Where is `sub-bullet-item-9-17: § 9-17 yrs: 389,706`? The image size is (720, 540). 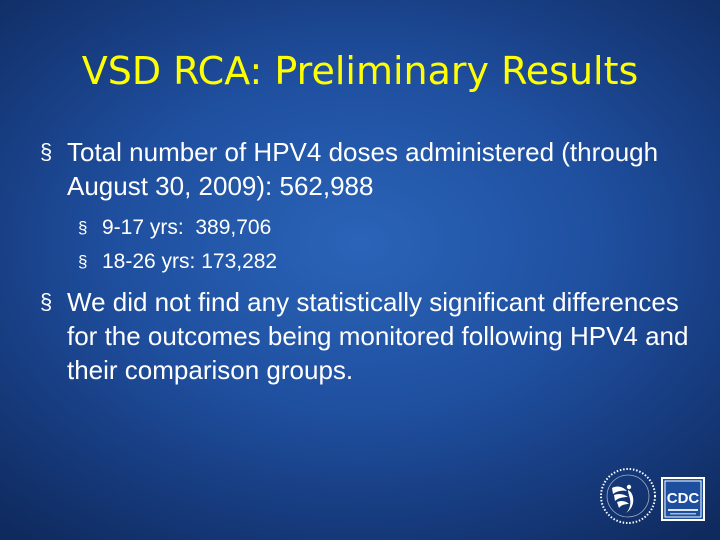
sub-bullet-item-9-17: § 9-17 yrs: 389,706 is located at coordinates (365, 228).